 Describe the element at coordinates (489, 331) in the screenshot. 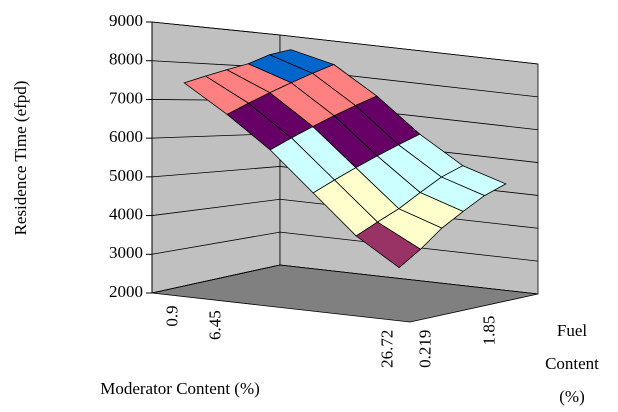

I see `depth-tick-label: 1.85` at that location.